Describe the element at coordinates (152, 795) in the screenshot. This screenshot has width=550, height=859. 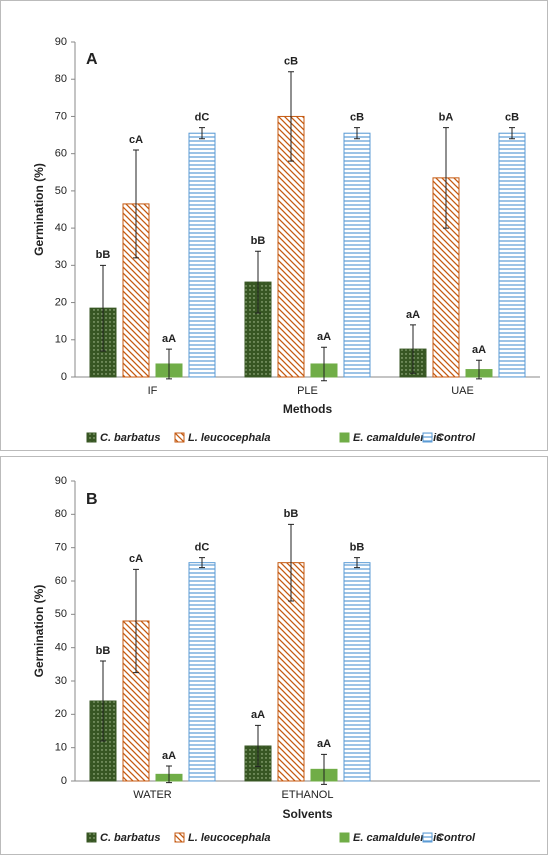
I see `x-tick-label: WATER` at that location.